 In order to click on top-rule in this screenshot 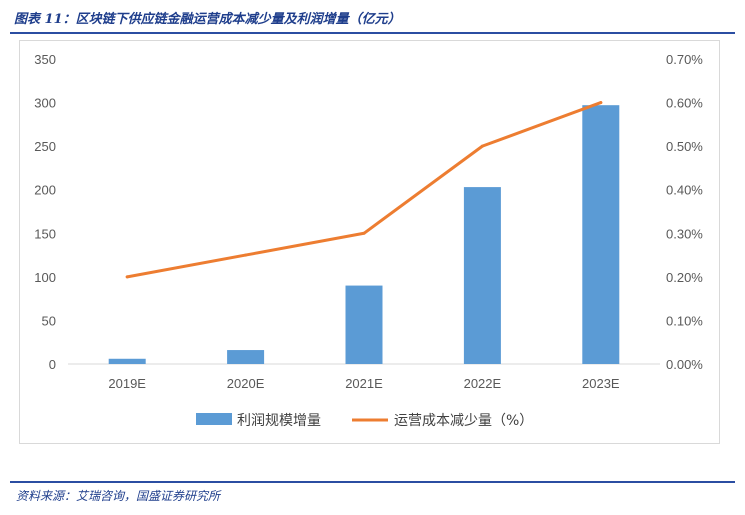, I will do `click(372, 33)`.